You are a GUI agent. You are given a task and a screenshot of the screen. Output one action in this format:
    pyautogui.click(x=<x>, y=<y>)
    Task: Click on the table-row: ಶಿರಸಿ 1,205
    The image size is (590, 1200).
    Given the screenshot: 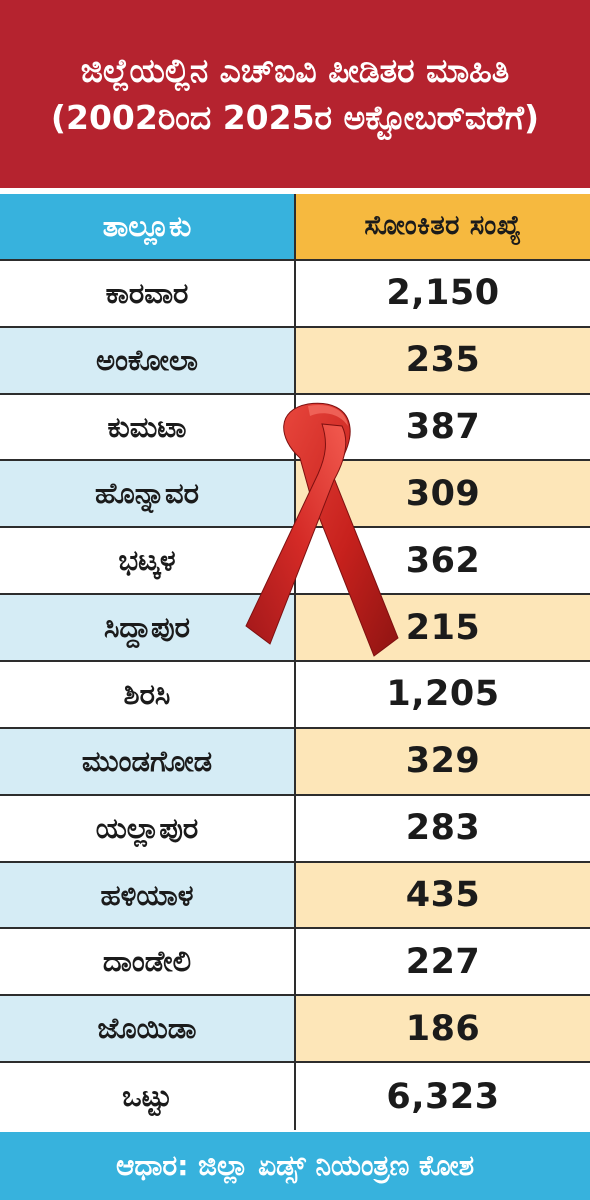 What is the action you would take?
    pyautogui.click(x=295, y=695)
    